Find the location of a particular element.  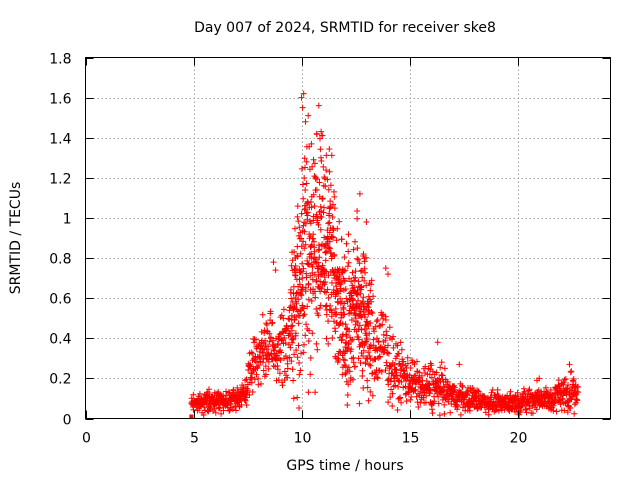

series-start-marker is located at coordinates (191, 416).